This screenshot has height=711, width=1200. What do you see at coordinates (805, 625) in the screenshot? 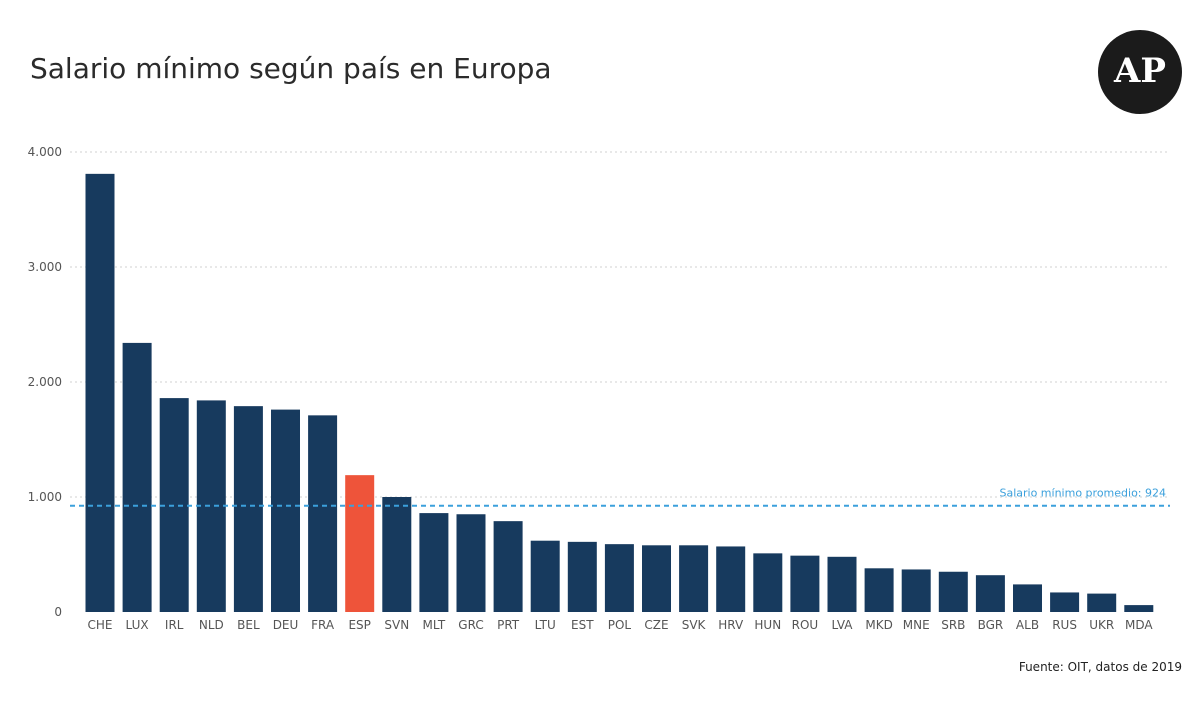
I see `x-tick-label: ROU` at bounding box center [805, 625].